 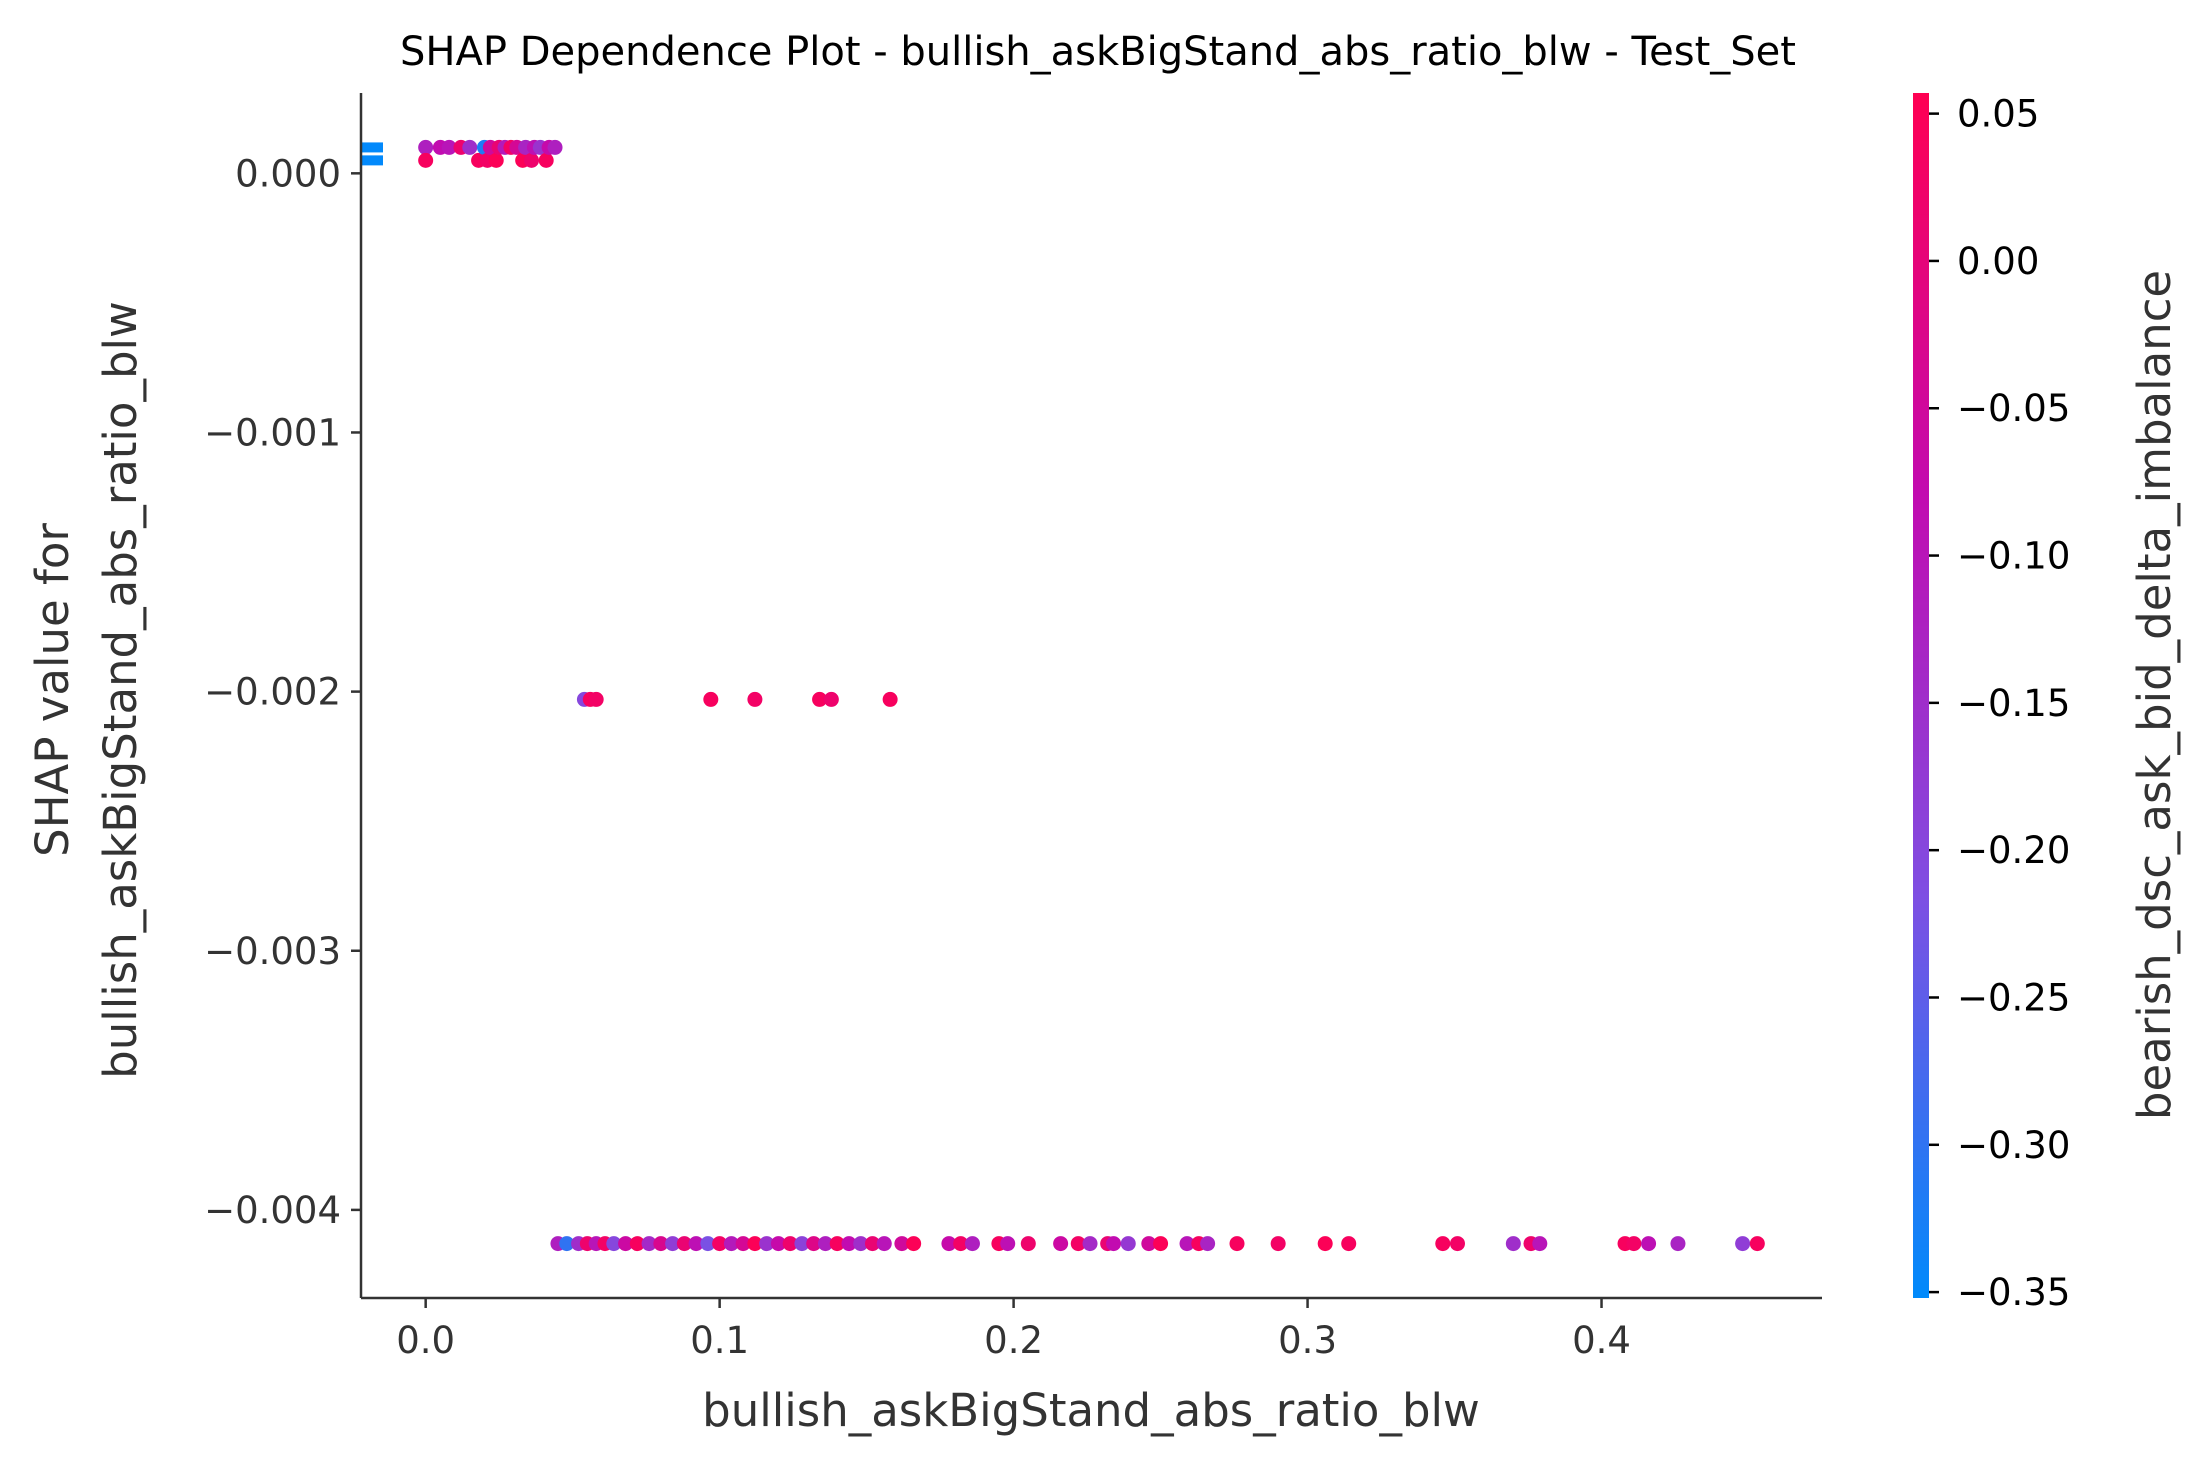 I want to click on y-axis-ticks: 0.000 −0.001 −0.002 −0.003 −0.004, so click(x=282, y=692).